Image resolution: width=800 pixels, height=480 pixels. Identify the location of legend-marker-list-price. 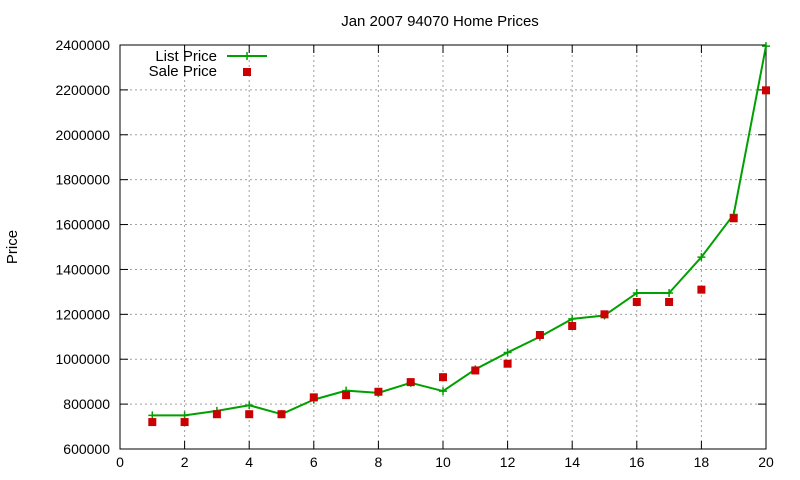
(247, 56).